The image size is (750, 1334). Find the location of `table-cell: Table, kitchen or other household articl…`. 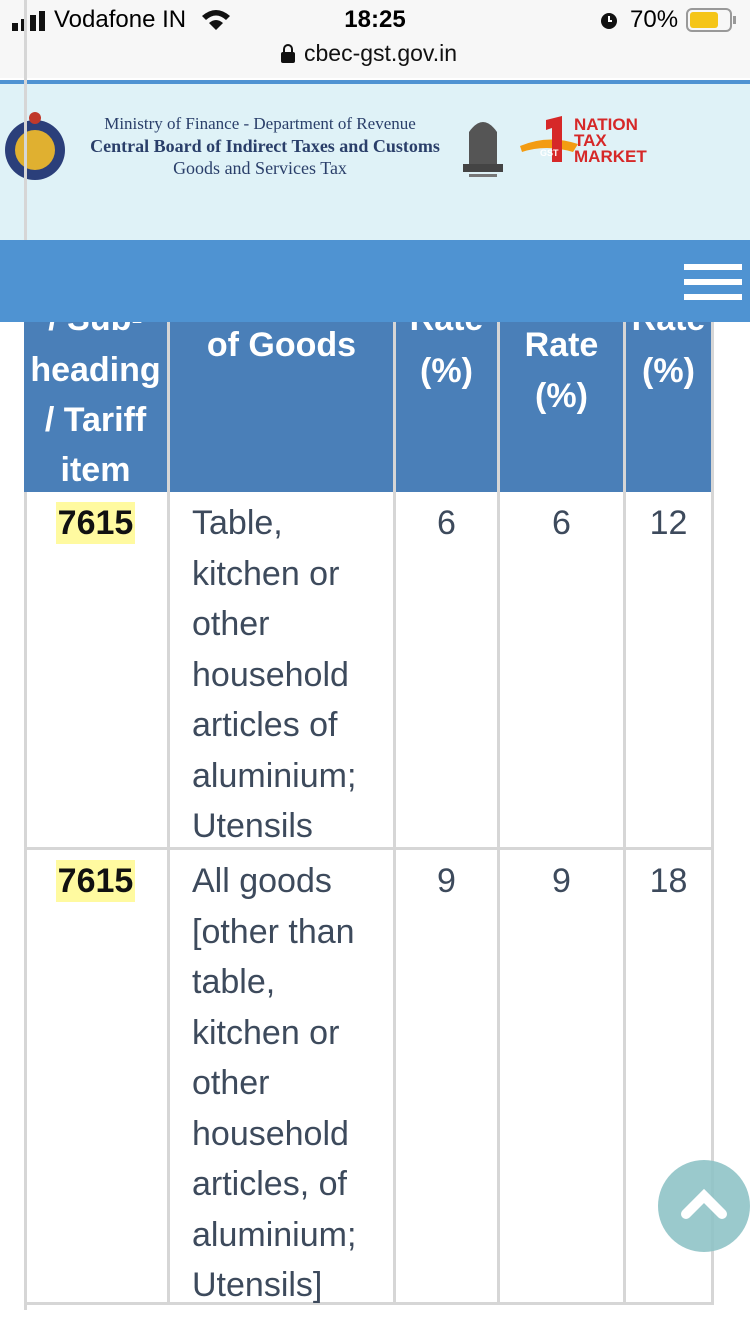

table-cell: Table, kitchen or other household articl… is located at coordinates (283, 671).